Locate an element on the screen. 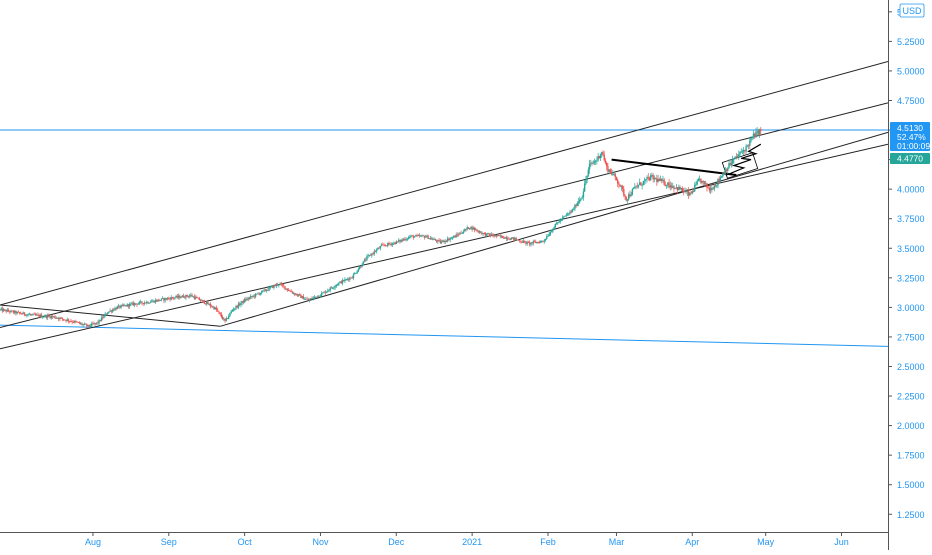  price-tick-label: 4.7500 is located at coordinates (911, 101).